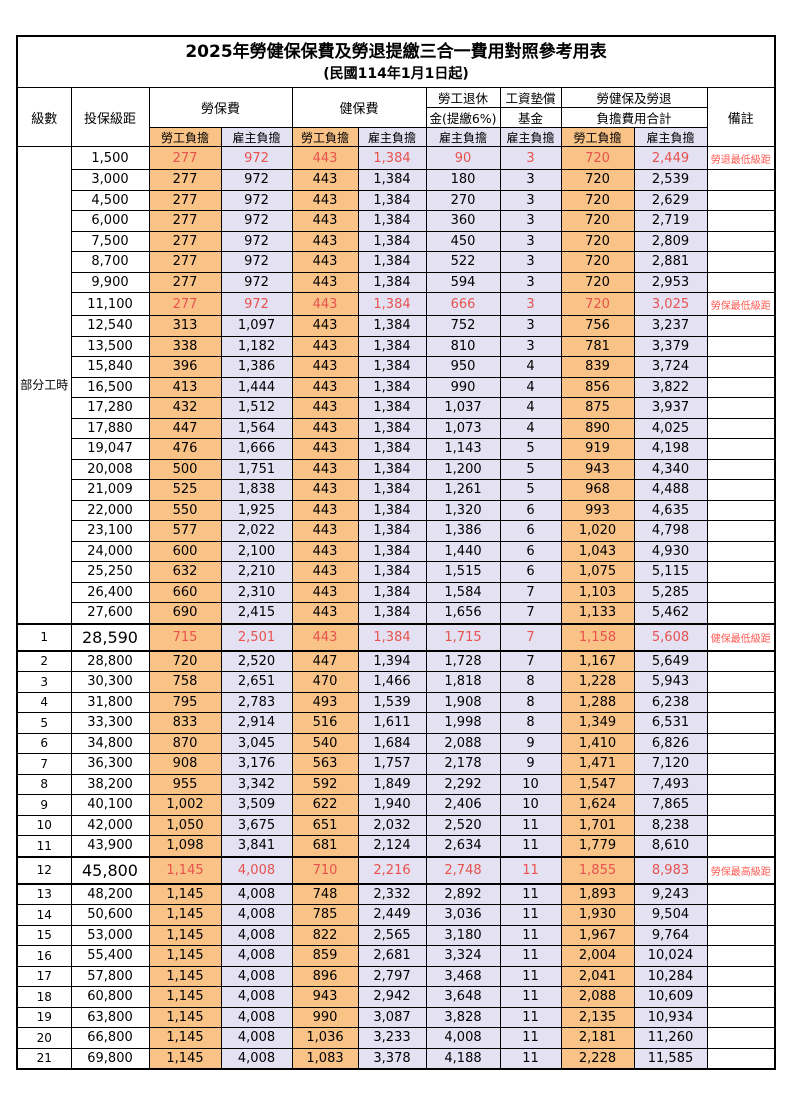 The width and height of the screenshot is (791, 1120). I want to click on health-employer-cell: 1,849, so click(392, 784).